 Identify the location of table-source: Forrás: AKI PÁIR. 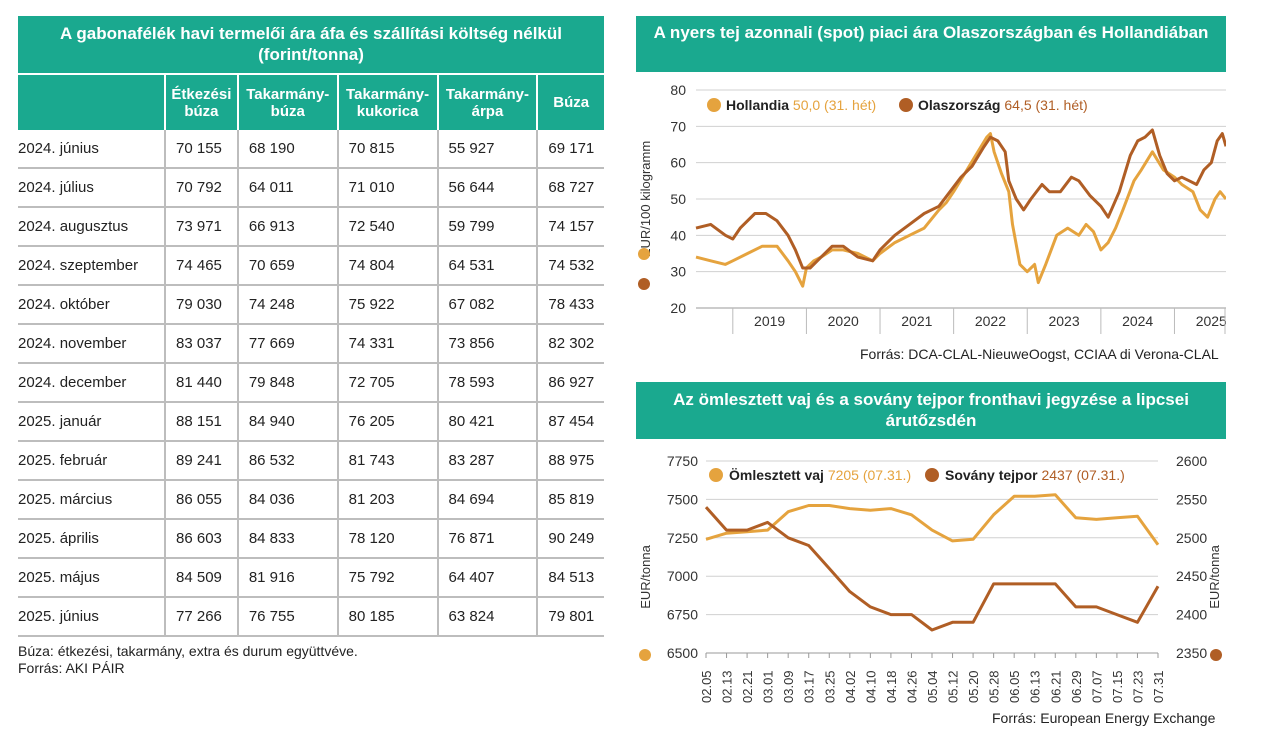
(71, 668).